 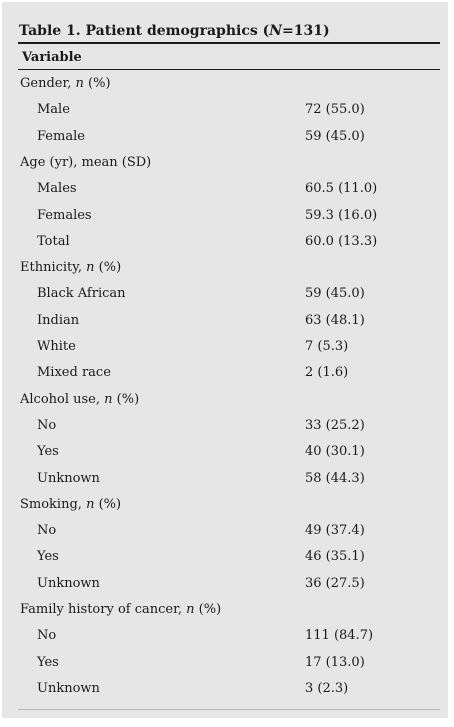 I want to click on row-group-label: Age (yr), mean (SD), so click(x=85, y=163).